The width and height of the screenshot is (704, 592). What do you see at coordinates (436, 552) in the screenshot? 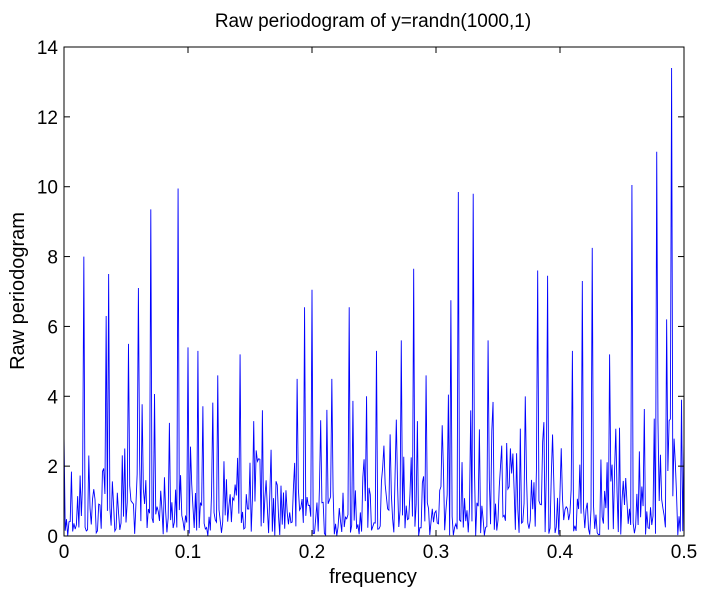
I see `x-tick-label: 0.3` at bounding box center [436, 552].